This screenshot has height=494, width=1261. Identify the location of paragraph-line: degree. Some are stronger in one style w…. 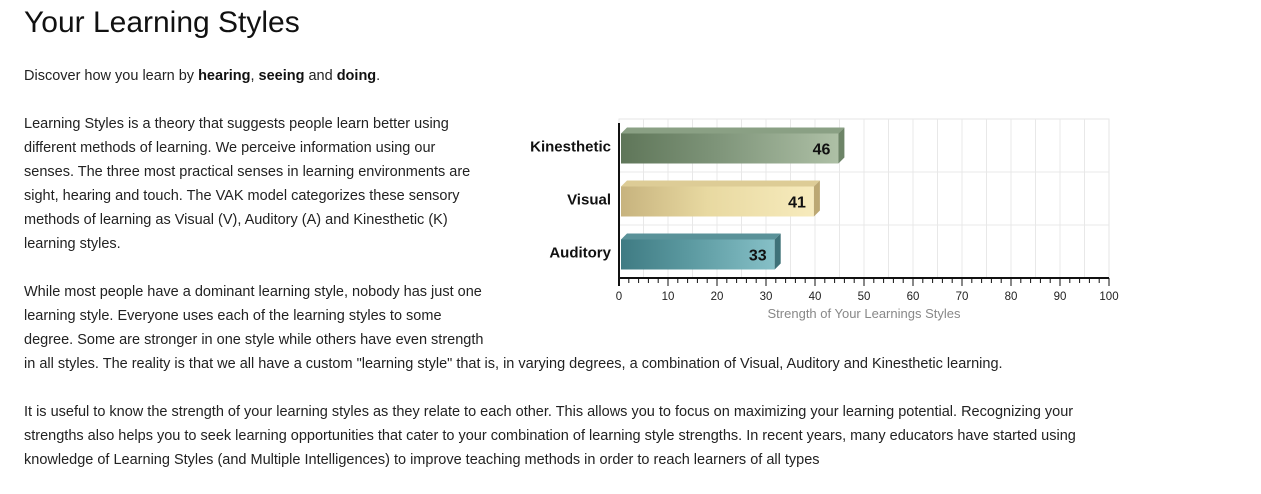
(254, 340).